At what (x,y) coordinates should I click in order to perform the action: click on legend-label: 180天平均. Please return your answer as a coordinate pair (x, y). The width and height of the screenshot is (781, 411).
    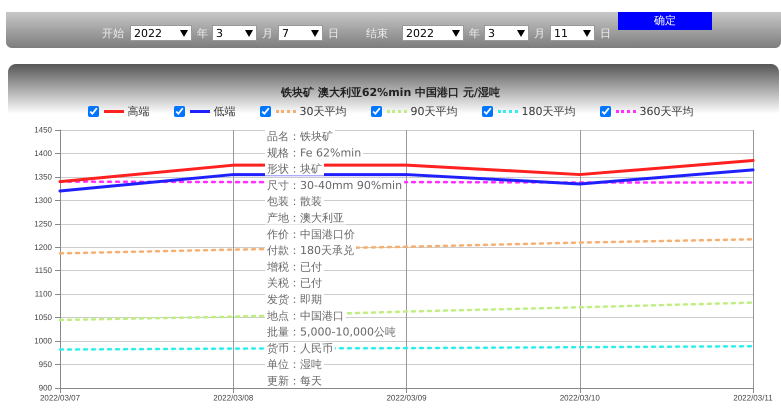
    Looking at the image, I should click on (549, 111).